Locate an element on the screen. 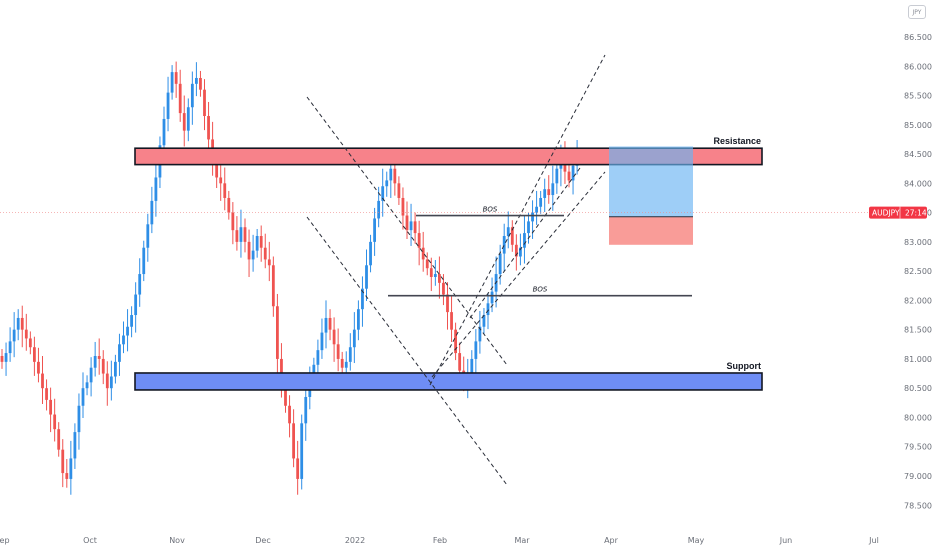 The image size is (932, 550). x-tick-label: Jul is located at coordinates (873, 540).